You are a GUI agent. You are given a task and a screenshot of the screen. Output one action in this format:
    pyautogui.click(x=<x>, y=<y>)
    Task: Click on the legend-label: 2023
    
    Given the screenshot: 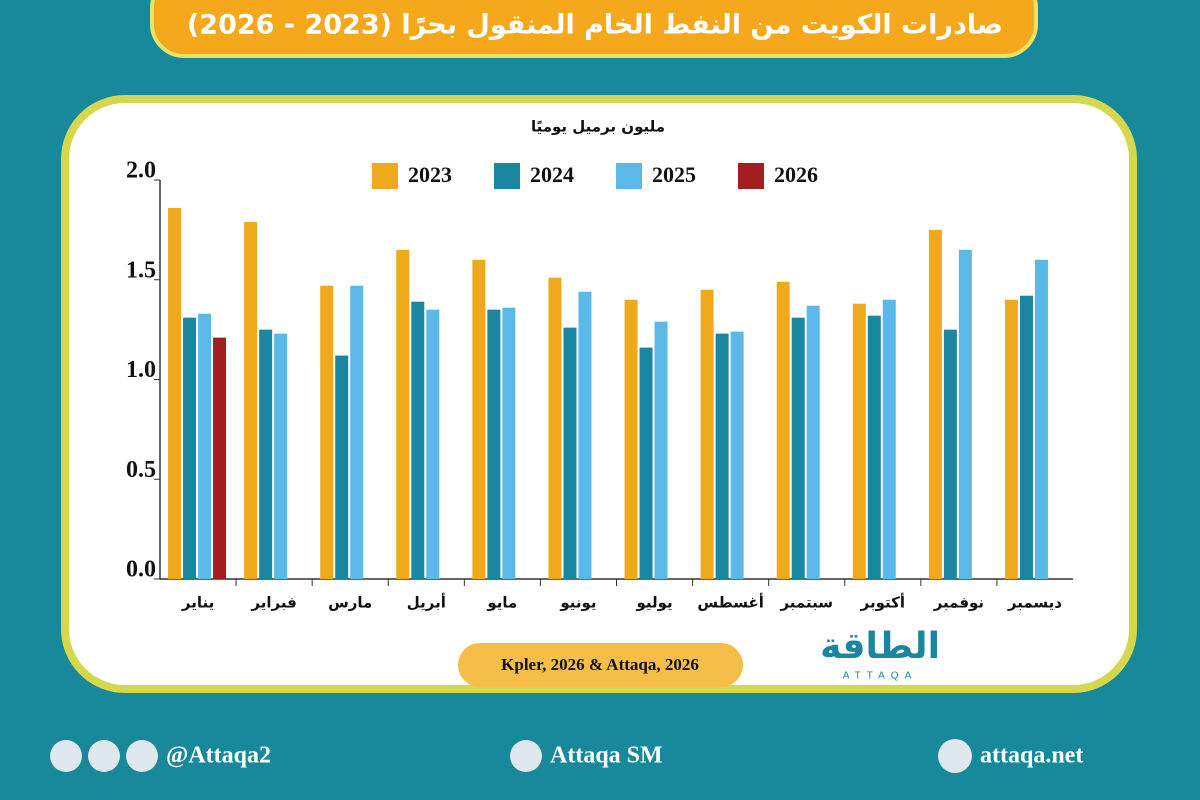 What is the action you would take?
    pyautogui.click(x=430, y=174)
    